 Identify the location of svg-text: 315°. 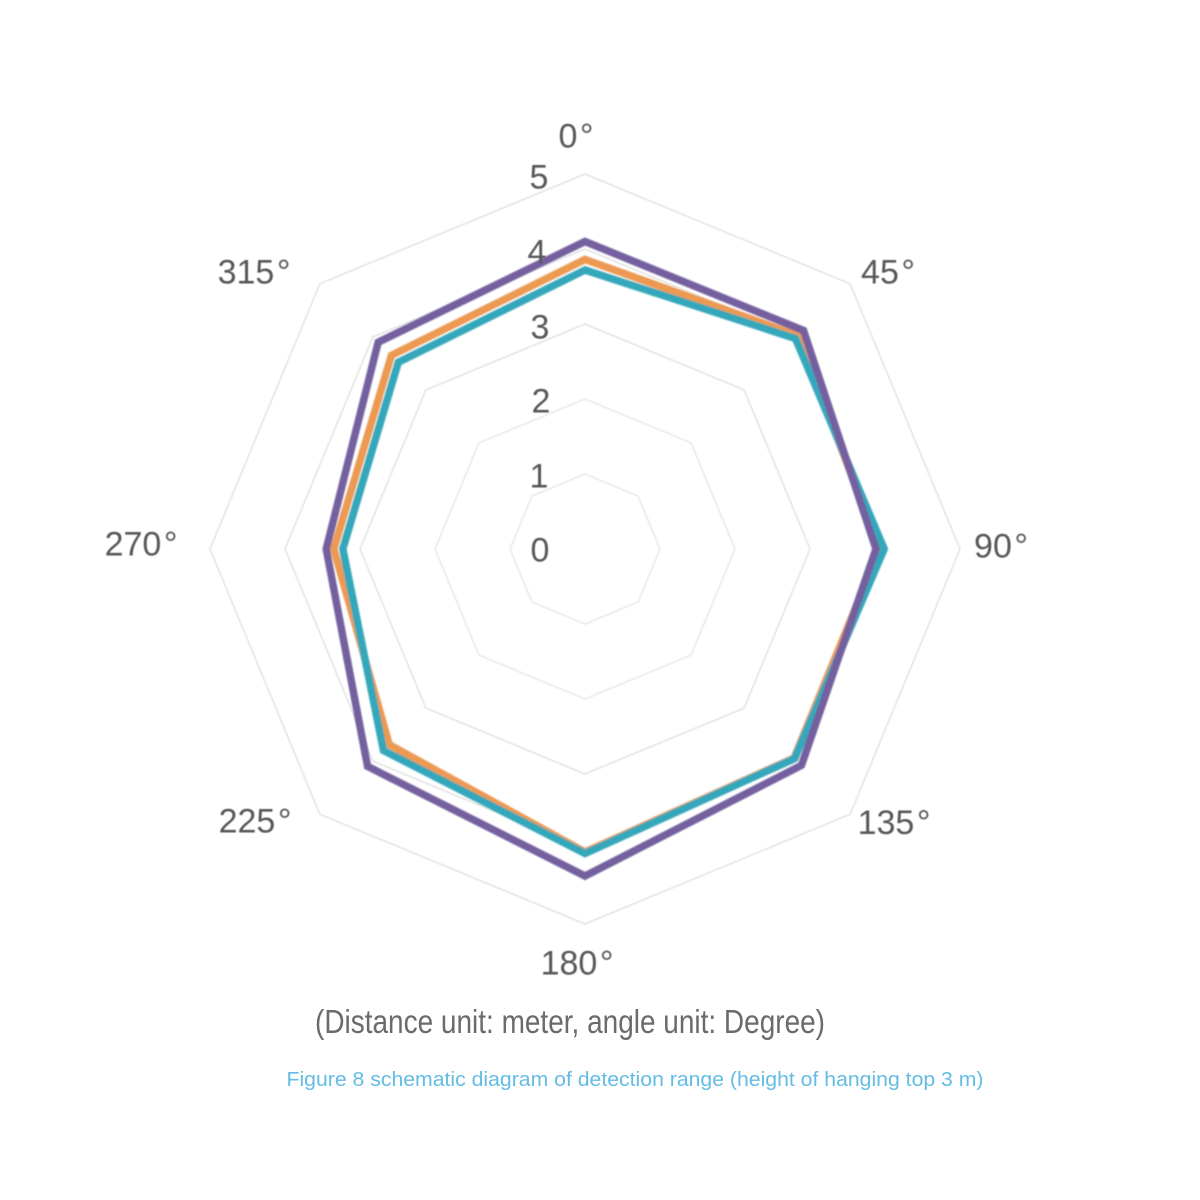
(254, 273).